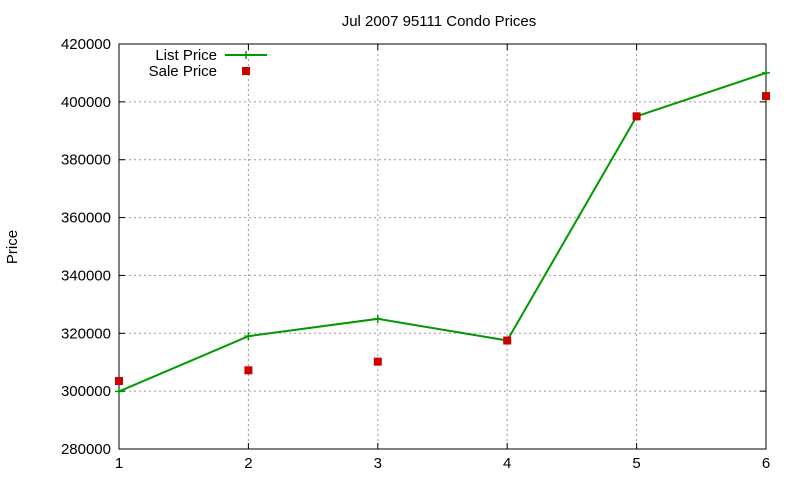  Describe the element at coordinates (86, 333) in the screenshot. I see `y-tick-label: 320000` at that location.